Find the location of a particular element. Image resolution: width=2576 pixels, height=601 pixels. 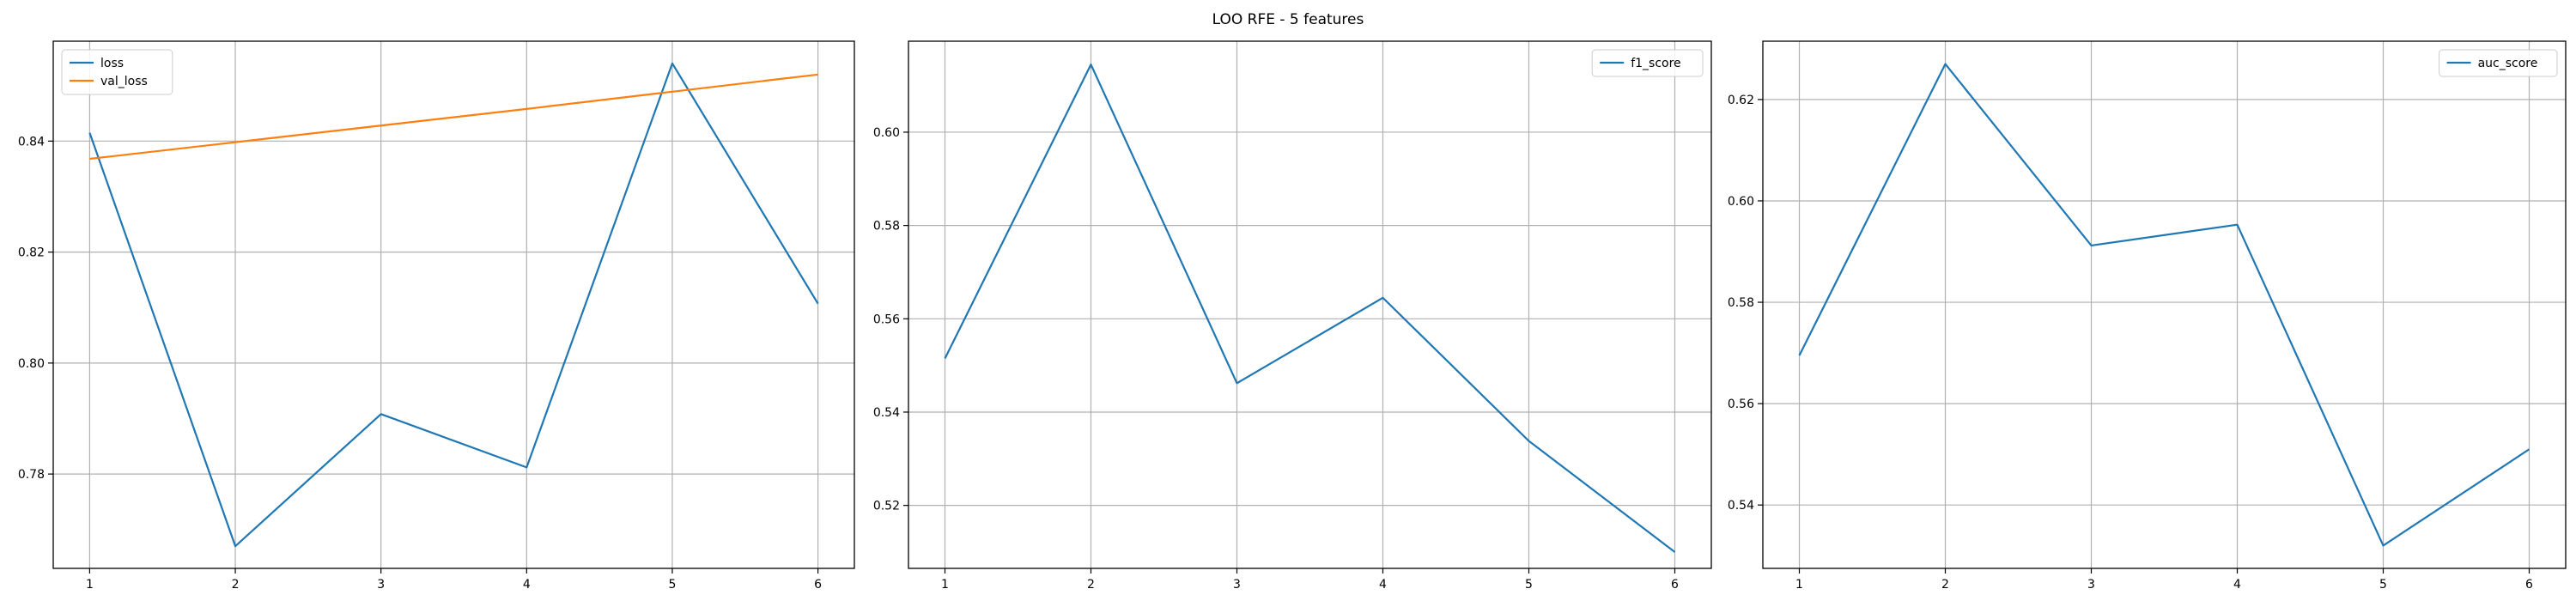

y-tick-label: 0.62 is located at coordinates (1741, 100).